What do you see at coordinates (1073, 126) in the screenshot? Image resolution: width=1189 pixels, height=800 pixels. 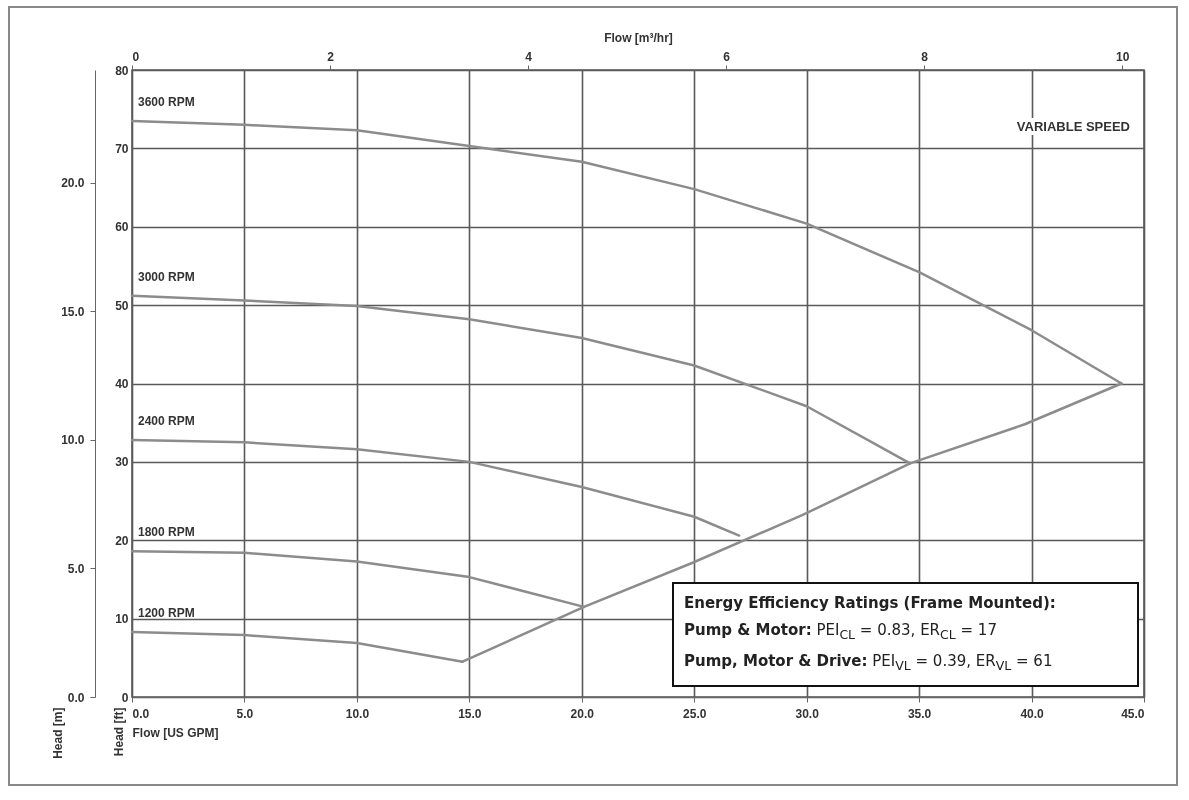 I see `annotation: VARIABLE SPEED` at bounding box center [1073, 126].